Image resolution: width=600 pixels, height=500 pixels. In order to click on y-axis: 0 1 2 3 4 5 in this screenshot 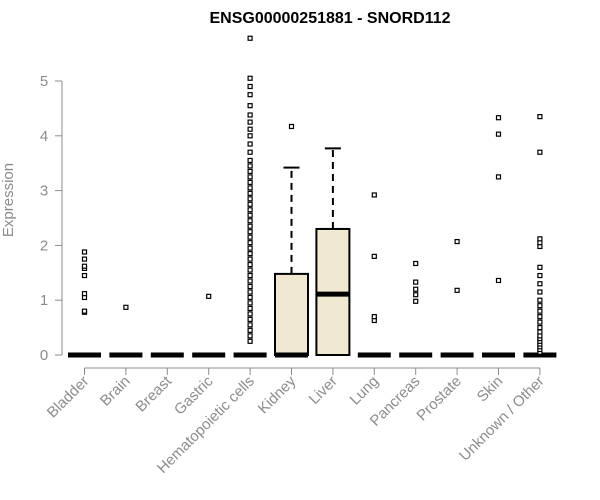, I will do `click(51, 218)`.